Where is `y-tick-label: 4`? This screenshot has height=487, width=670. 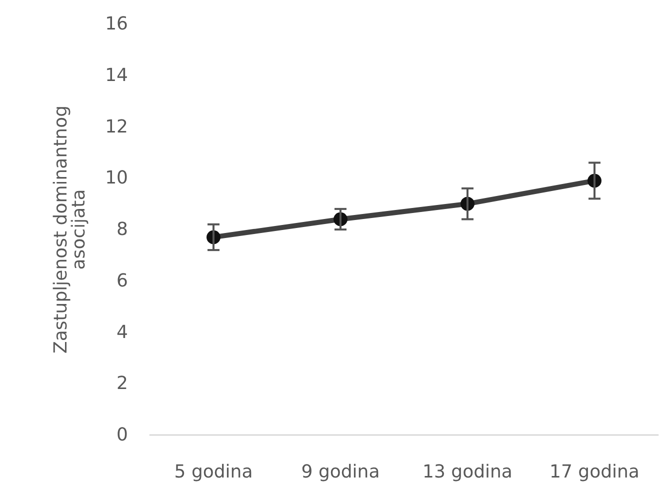 y-tick-label: 4 is located at coordinates (122, 332).